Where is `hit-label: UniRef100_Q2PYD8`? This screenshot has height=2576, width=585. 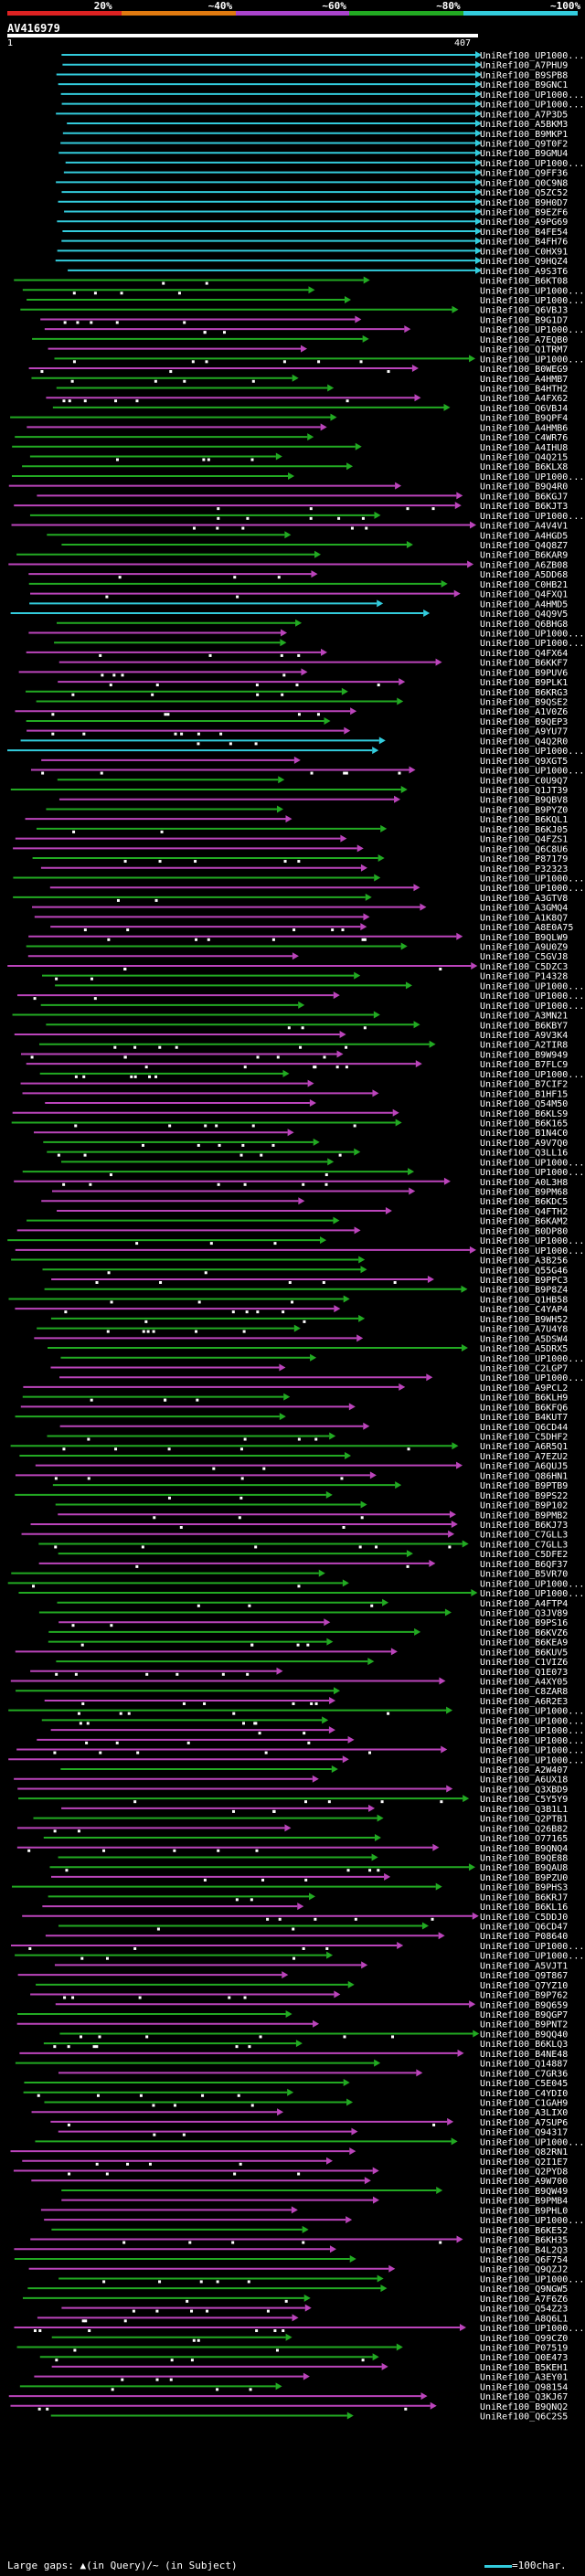 hit-label: UniRef100_Q2PYD8 is located at coordinates (524, 2173).